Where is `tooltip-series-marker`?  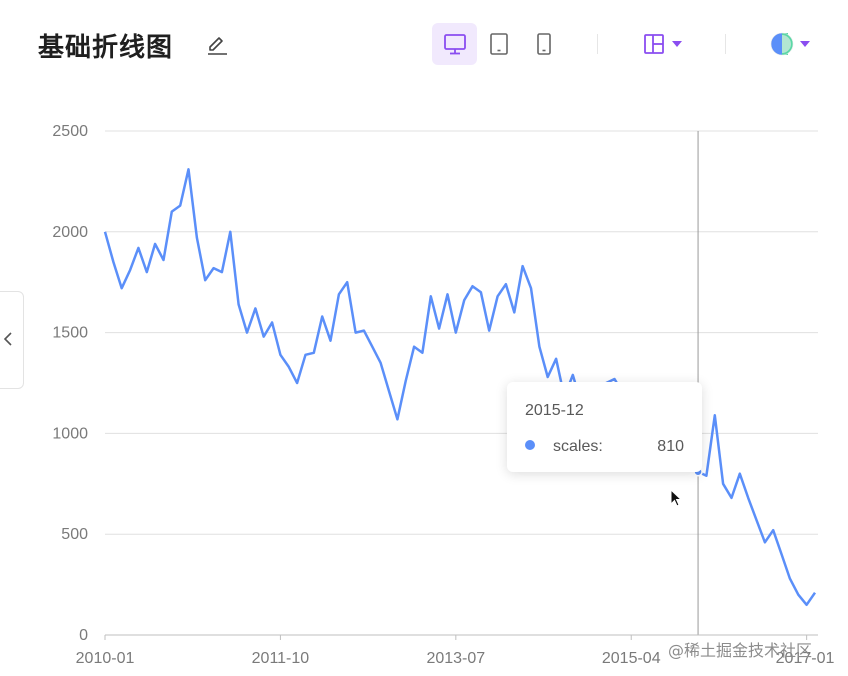
tooltip-series-marker is located at coordinates (530, 445).